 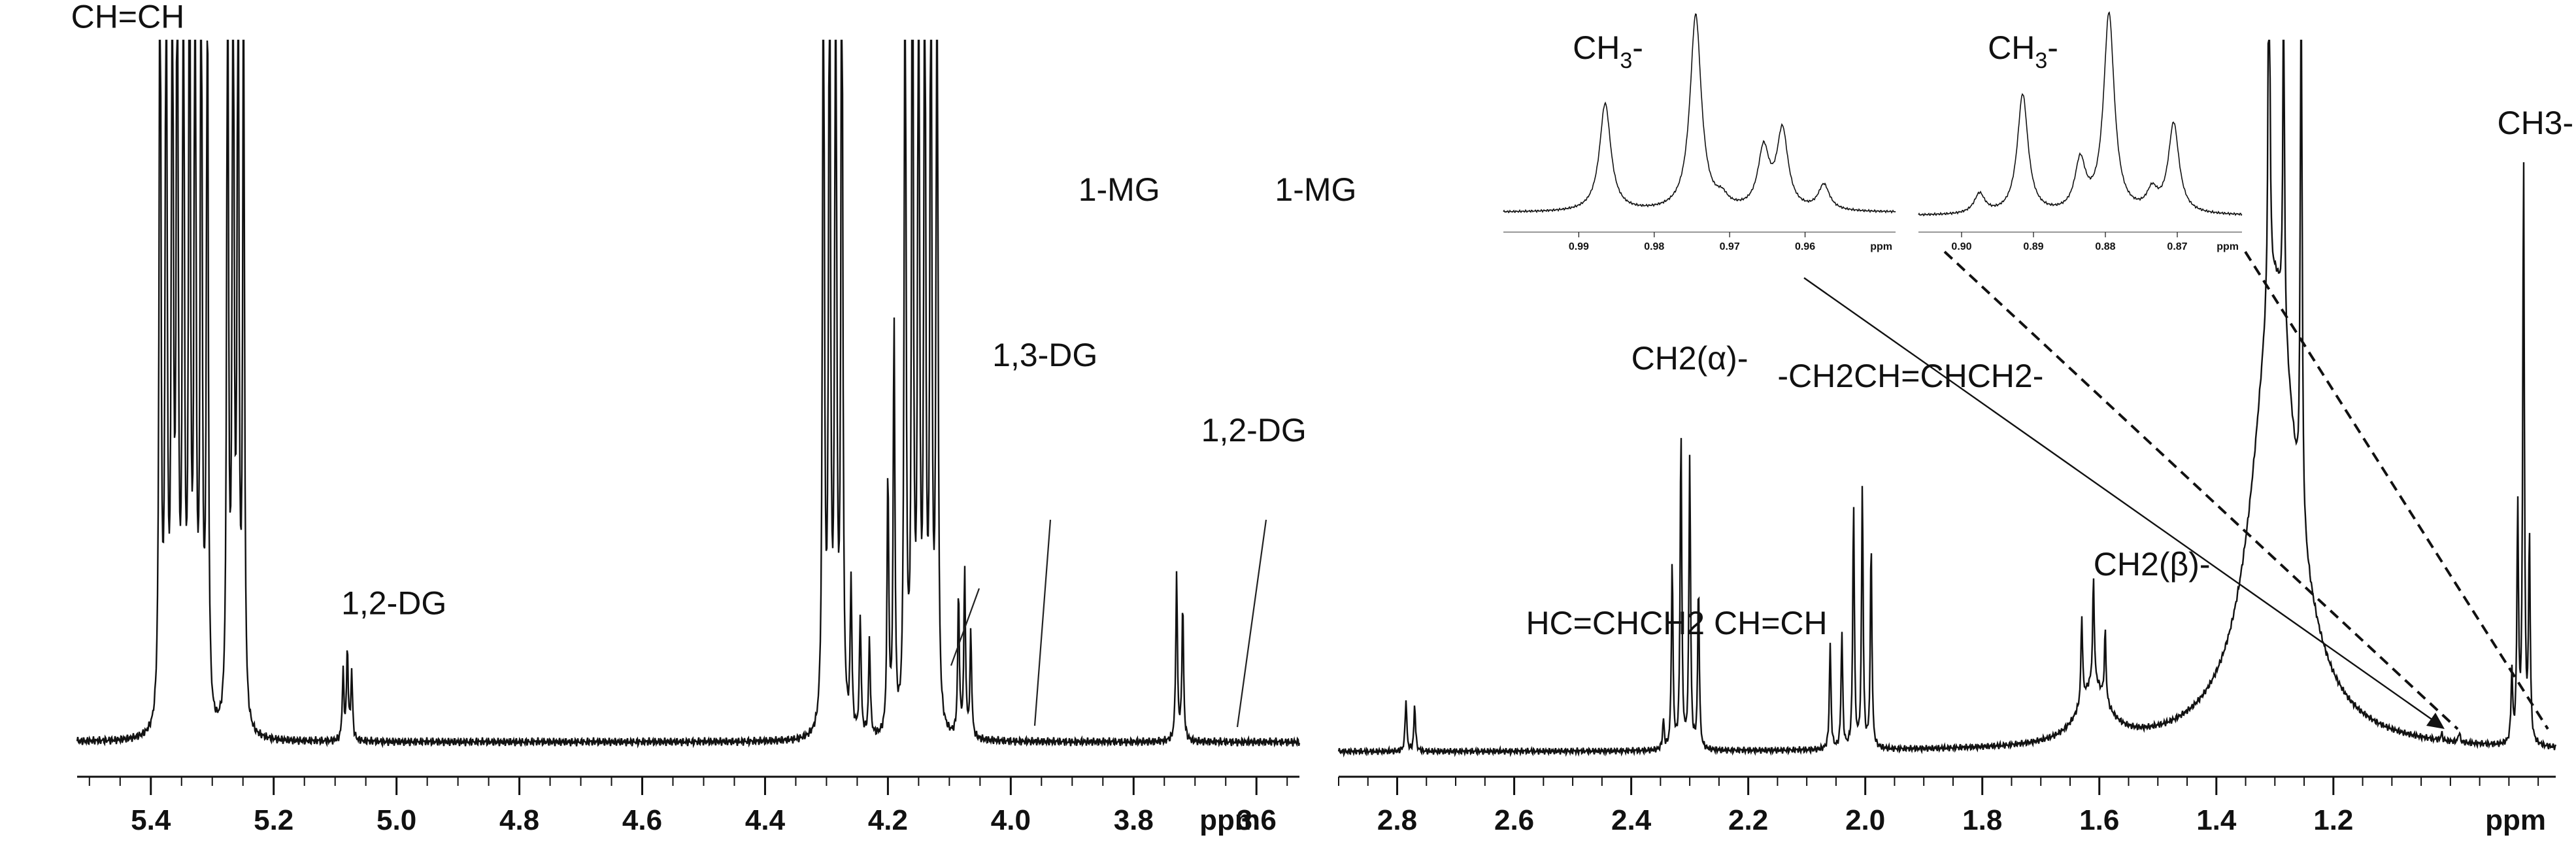 What do you see at coordinates (1910, 376) in the screenshot?
I see `peak-label-right: -CH2CH=CHCH2-` at bounding box center [1910, 376].